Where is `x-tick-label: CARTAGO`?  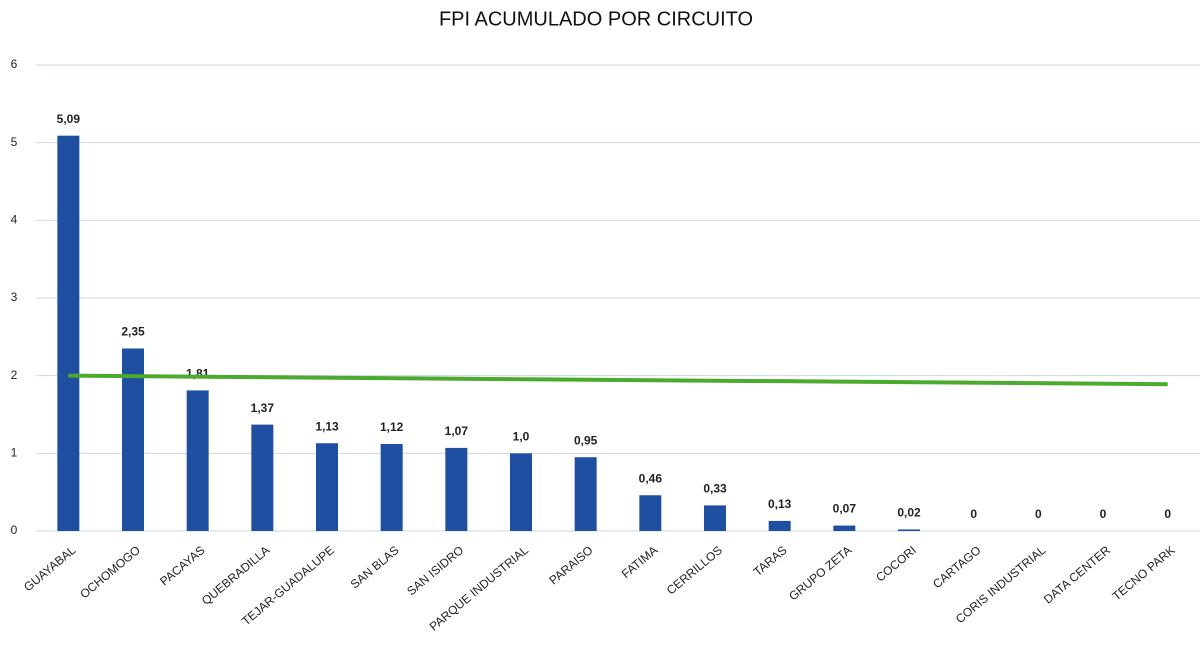 x-tick-label: CARTAGO is located at coordinates (957, 567).